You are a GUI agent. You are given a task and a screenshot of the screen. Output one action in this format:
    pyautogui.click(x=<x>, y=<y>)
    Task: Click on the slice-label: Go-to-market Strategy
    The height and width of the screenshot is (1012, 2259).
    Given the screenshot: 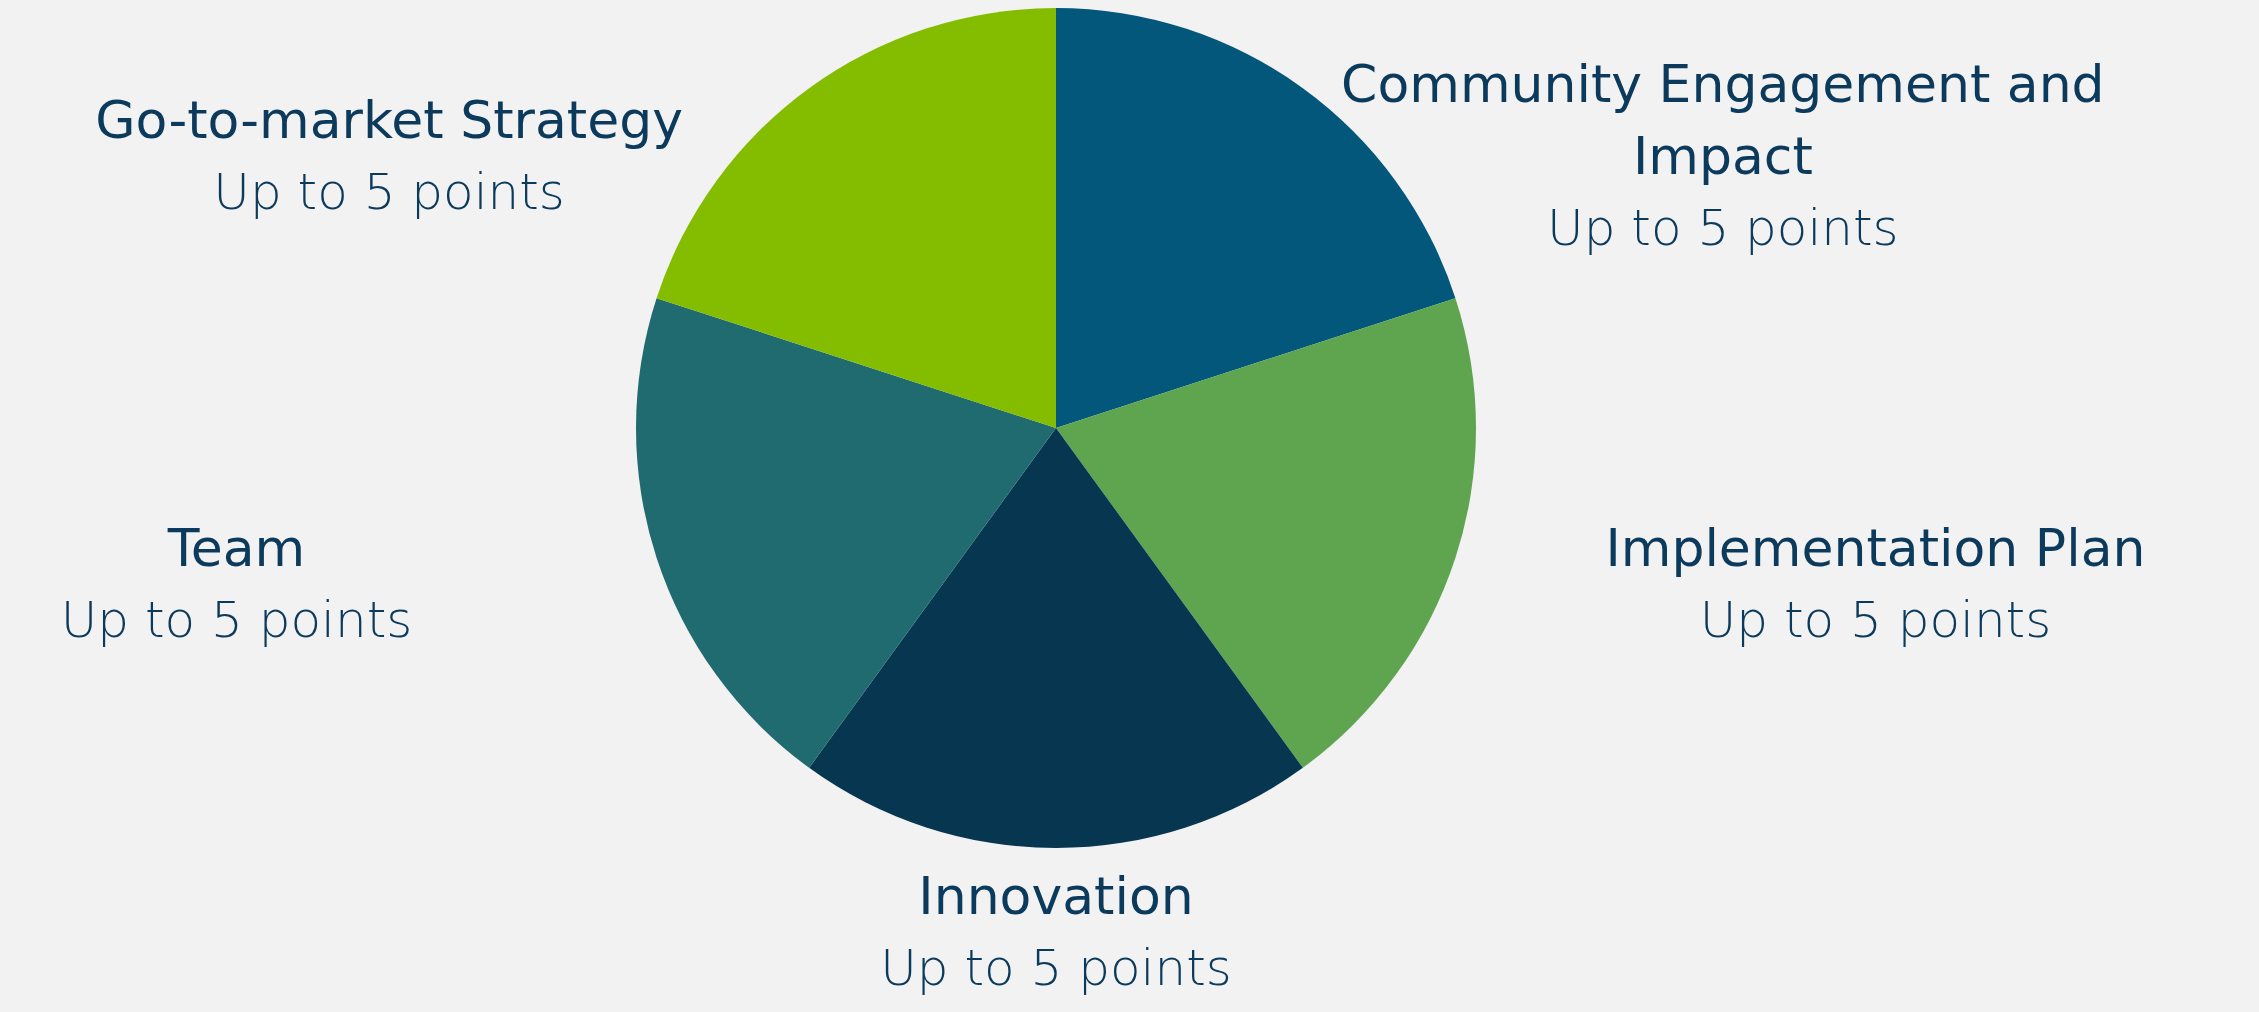 What is the action you would take?
    pyautogui.click(x=389, y=120)
    